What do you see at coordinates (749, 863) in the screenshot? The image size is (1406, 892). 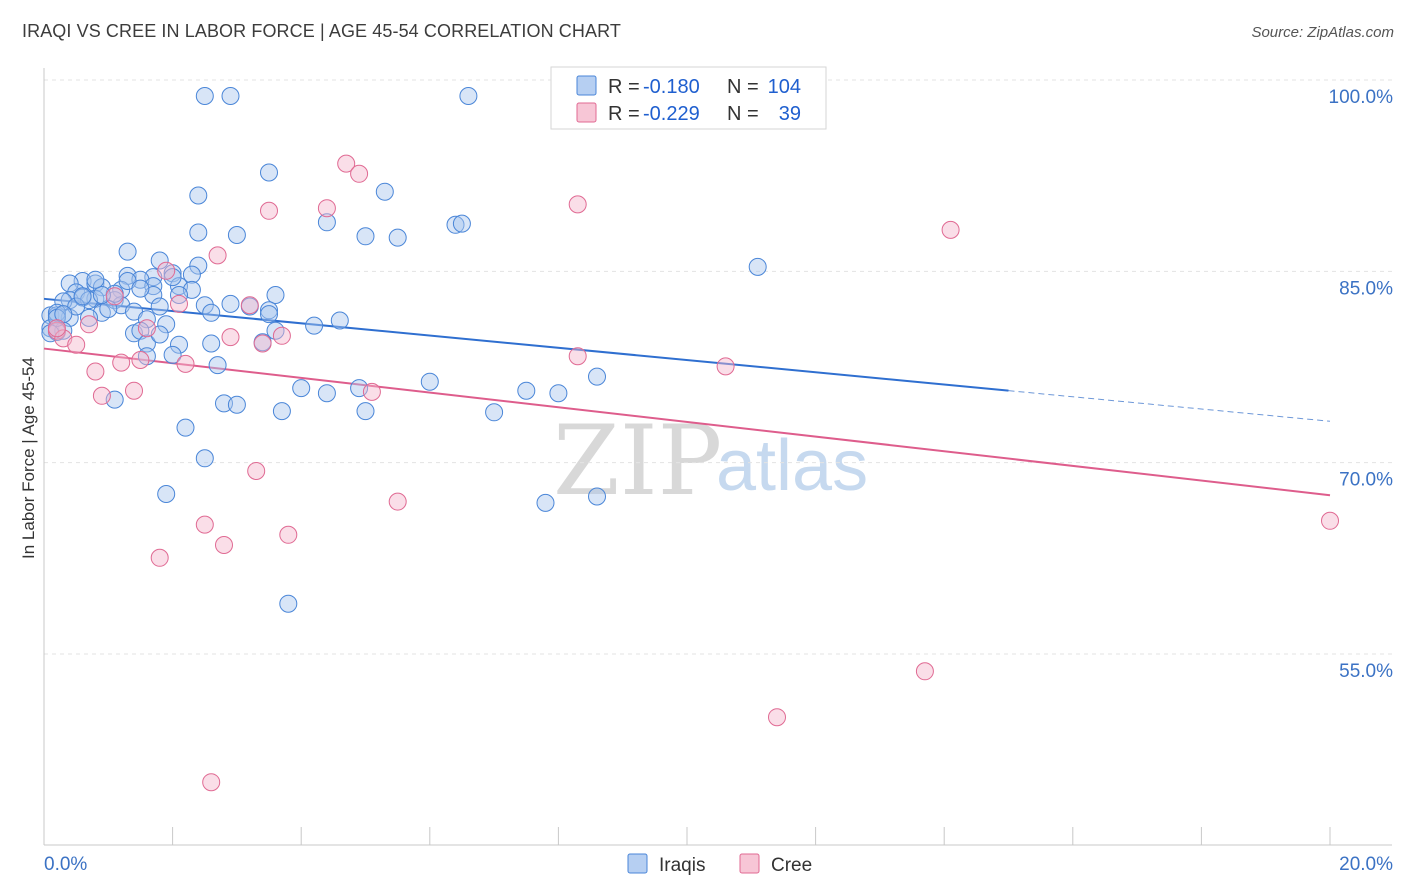 I see `series-legend-swatch-cree` at bounding box center [749, 863].